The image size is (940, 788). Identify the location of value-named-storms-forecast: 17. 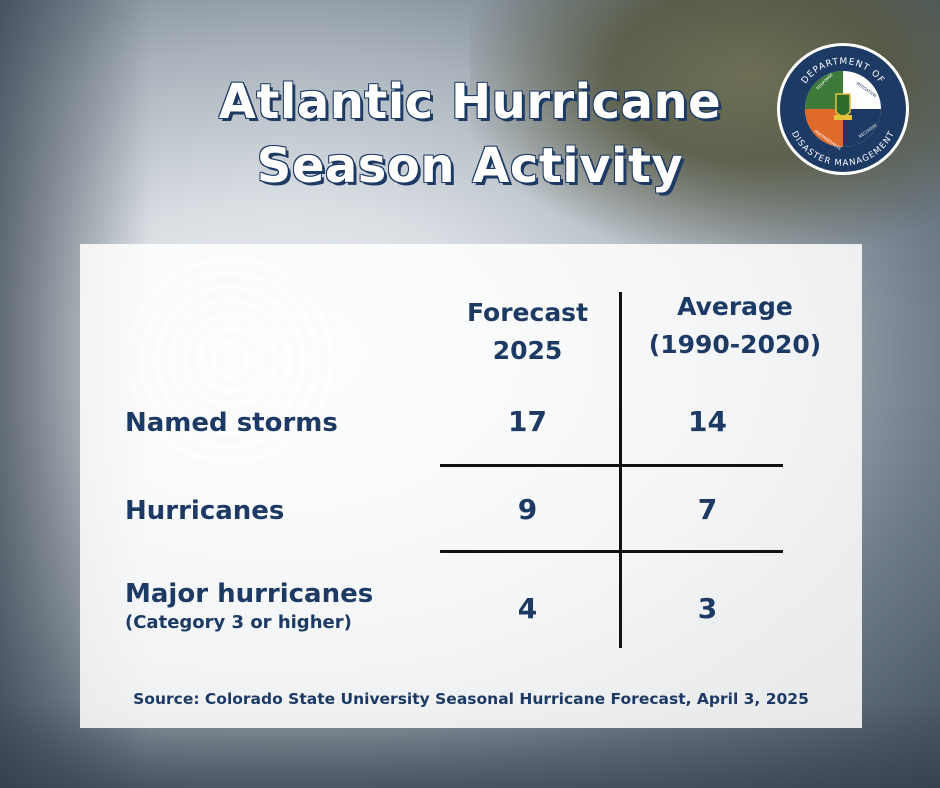
(527, 421).